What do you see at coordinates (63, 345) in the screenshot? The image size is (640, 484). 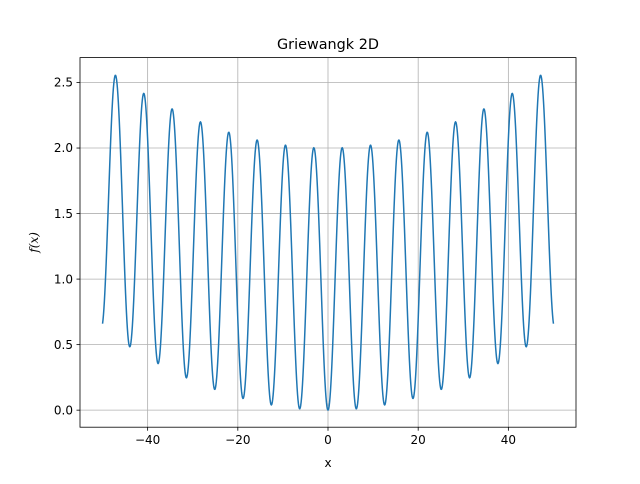 I see `y-tick-label: 0.5` at bounding box center [63, 345].